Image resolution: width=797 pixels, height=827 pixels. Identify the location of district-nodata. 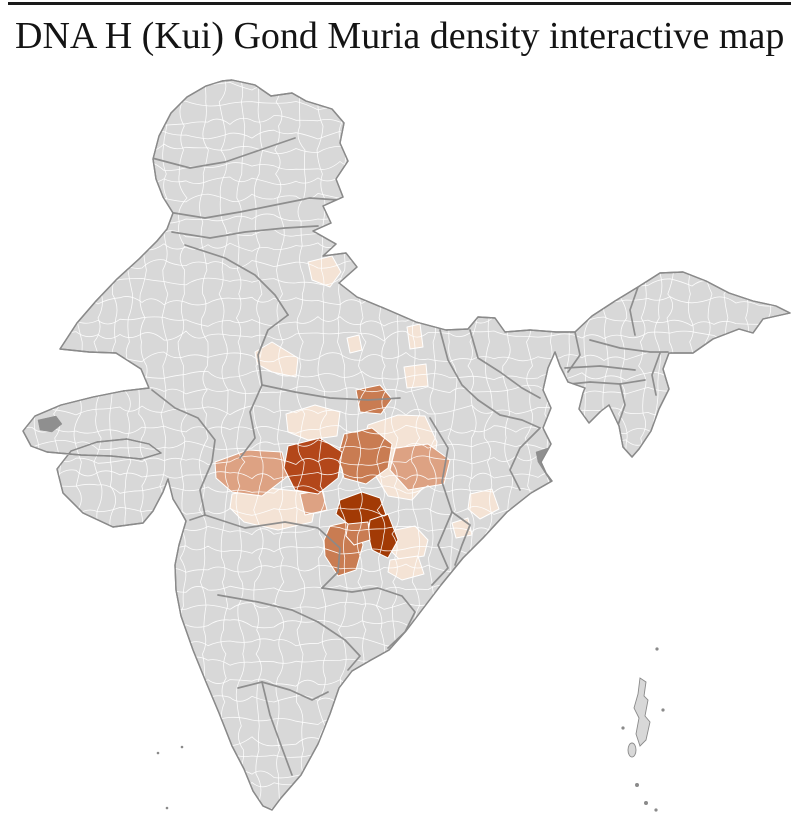
(50, 424).